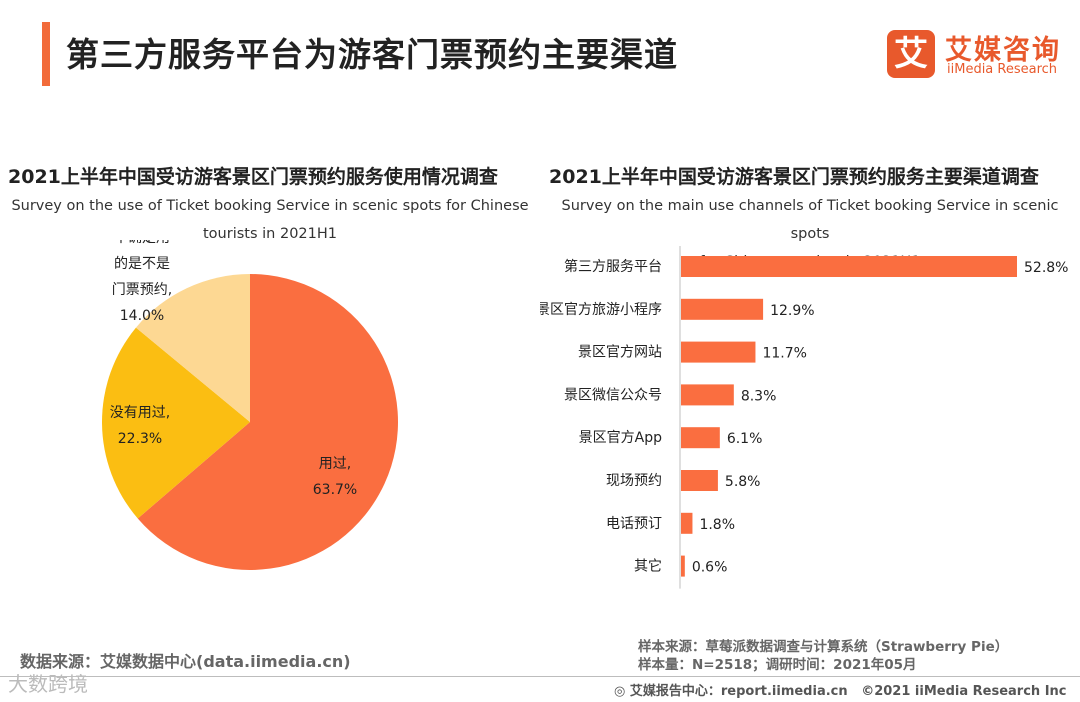  I want to click on pie-label-1-line-1: 22.3%, so click(140, 439).